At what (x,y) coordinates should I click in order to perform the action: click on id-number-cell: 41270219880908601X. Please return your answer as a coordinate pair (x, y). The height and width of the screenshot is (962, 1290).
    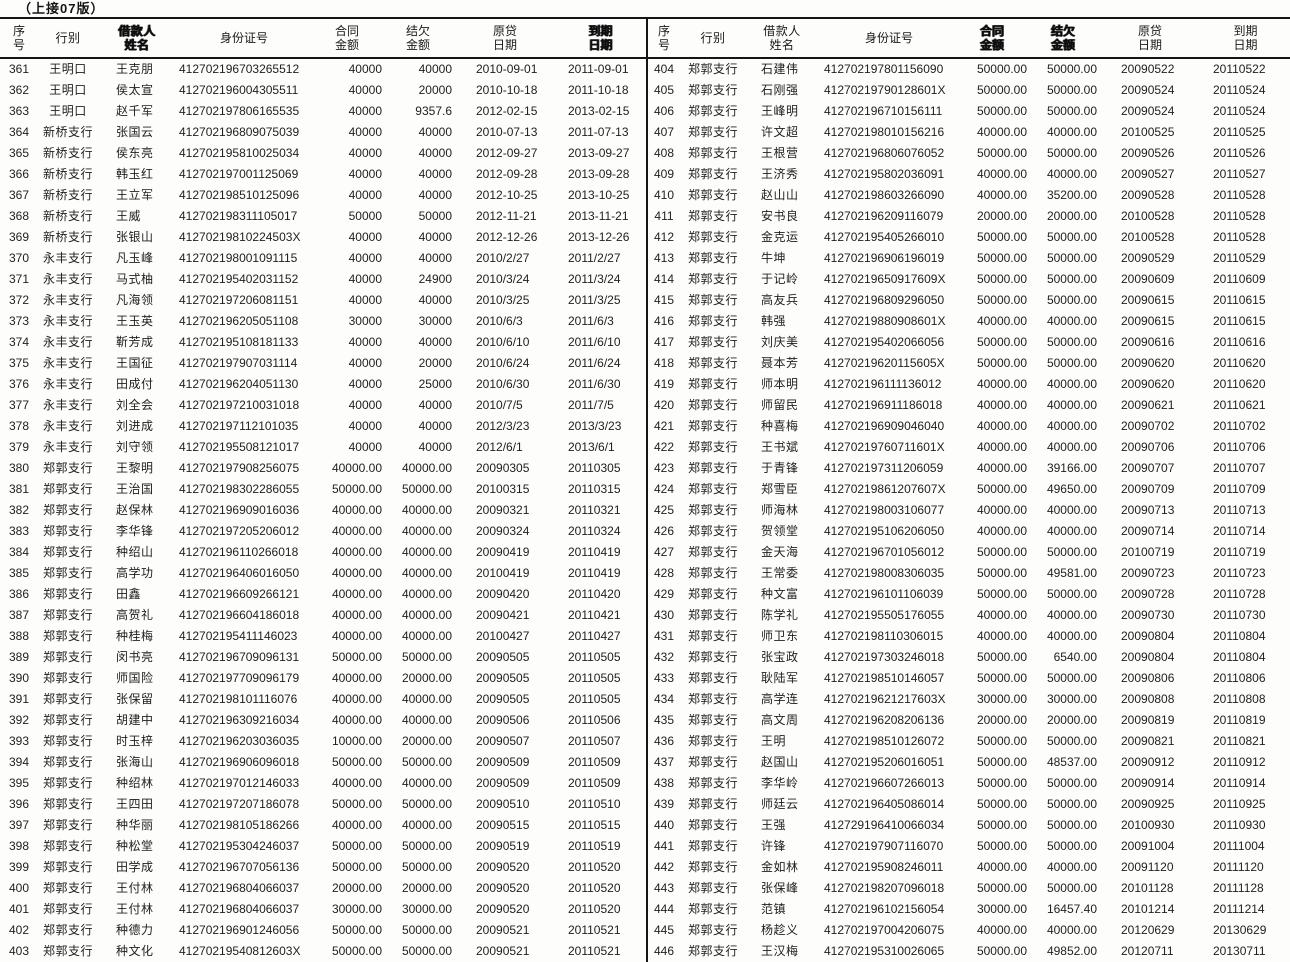
    Looking at the image, I should click on (885, 321).